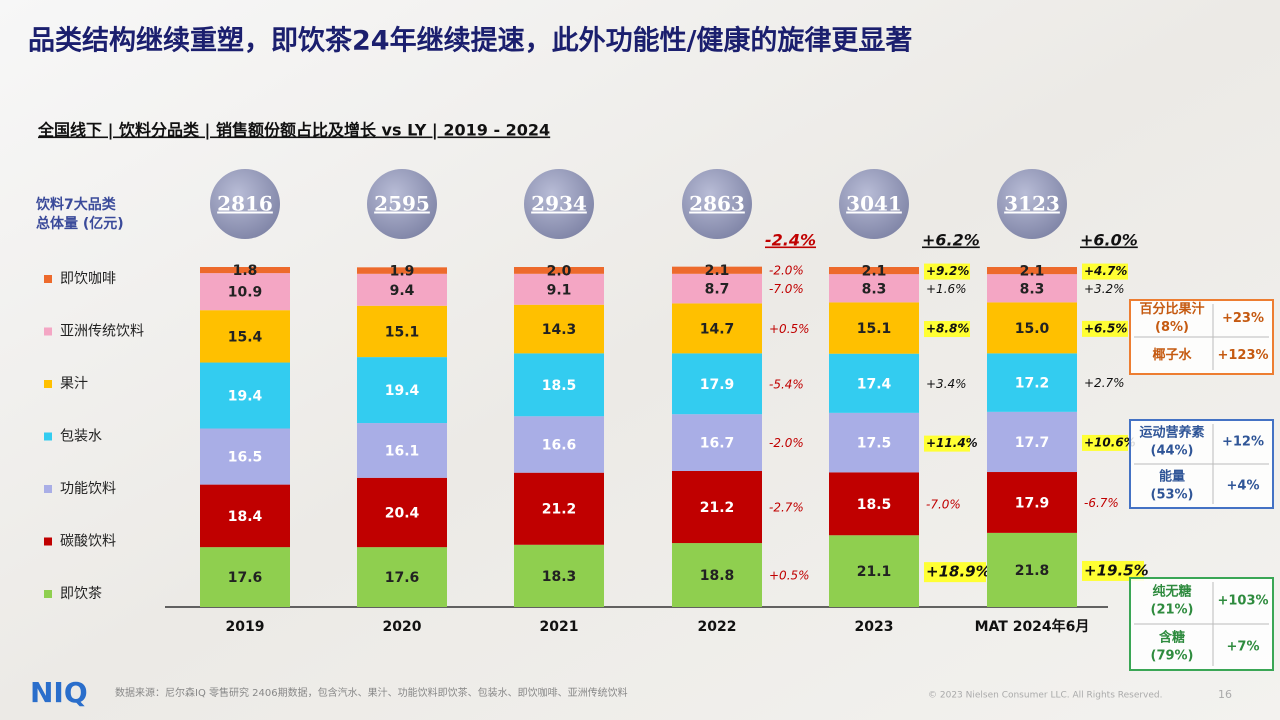 Image resolution: width=1280 pixels, height=720 pixels. Describe the element at coordinates (790, 240) in the screenshot. I see `total-growth: -2.4%` at that location.